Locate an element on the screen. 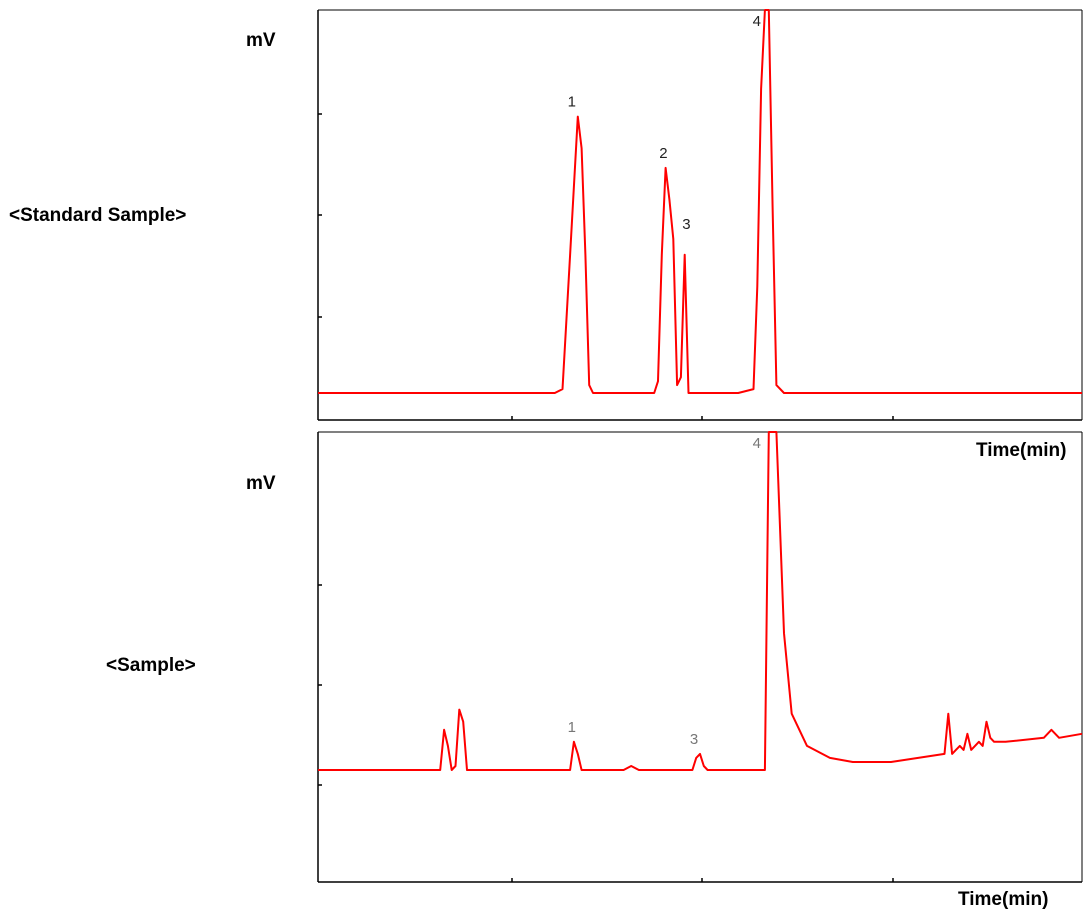  peak-label-2: 2 is located at coordinates (663, 153).